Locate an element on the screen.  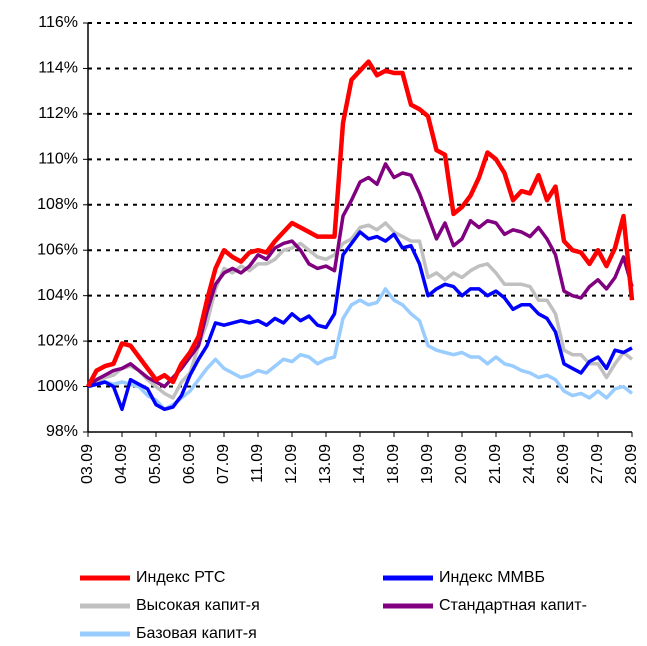
x-tick-label: 21.09 is located at coordinates (495, 464).